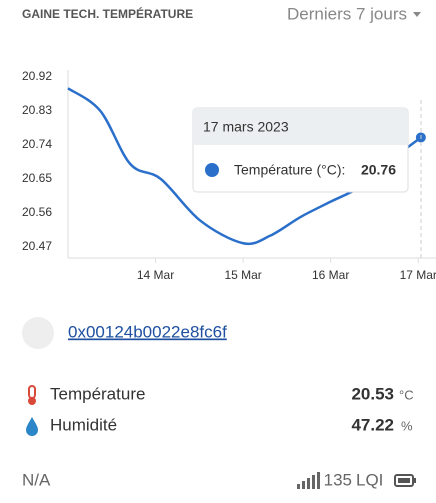 Image resolution: width=436 pixels, height=503 pixels. I want to click on thermometer-icon, so click(32, 395).